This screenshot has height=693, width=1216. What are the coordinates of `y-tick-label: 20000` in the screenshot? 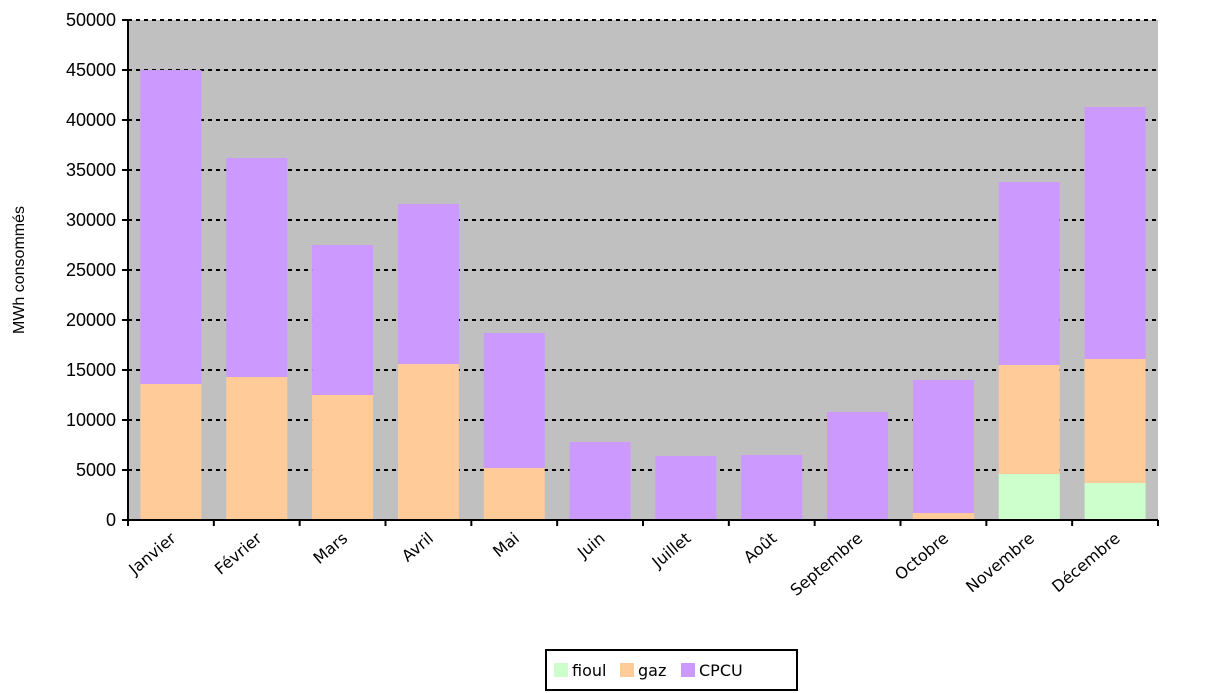 It's located at (91, 320).